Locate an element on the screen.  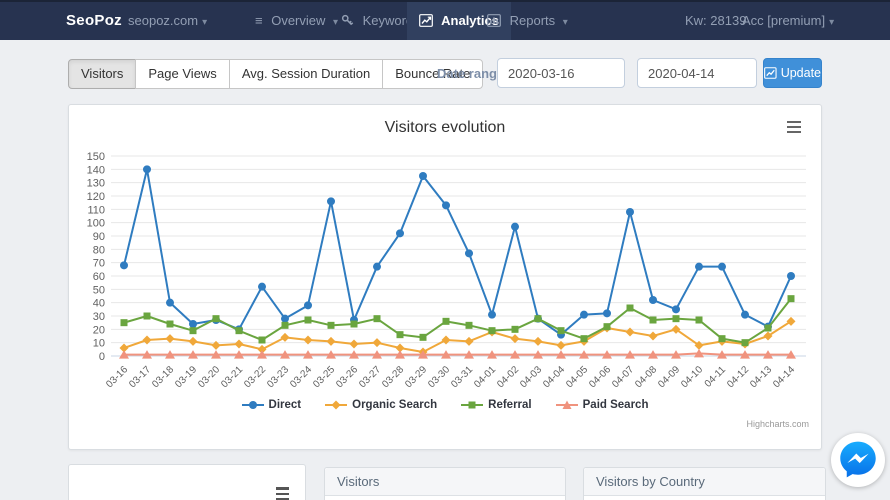
brand-logo: SeoPoz is located at coordinates (94, 20).